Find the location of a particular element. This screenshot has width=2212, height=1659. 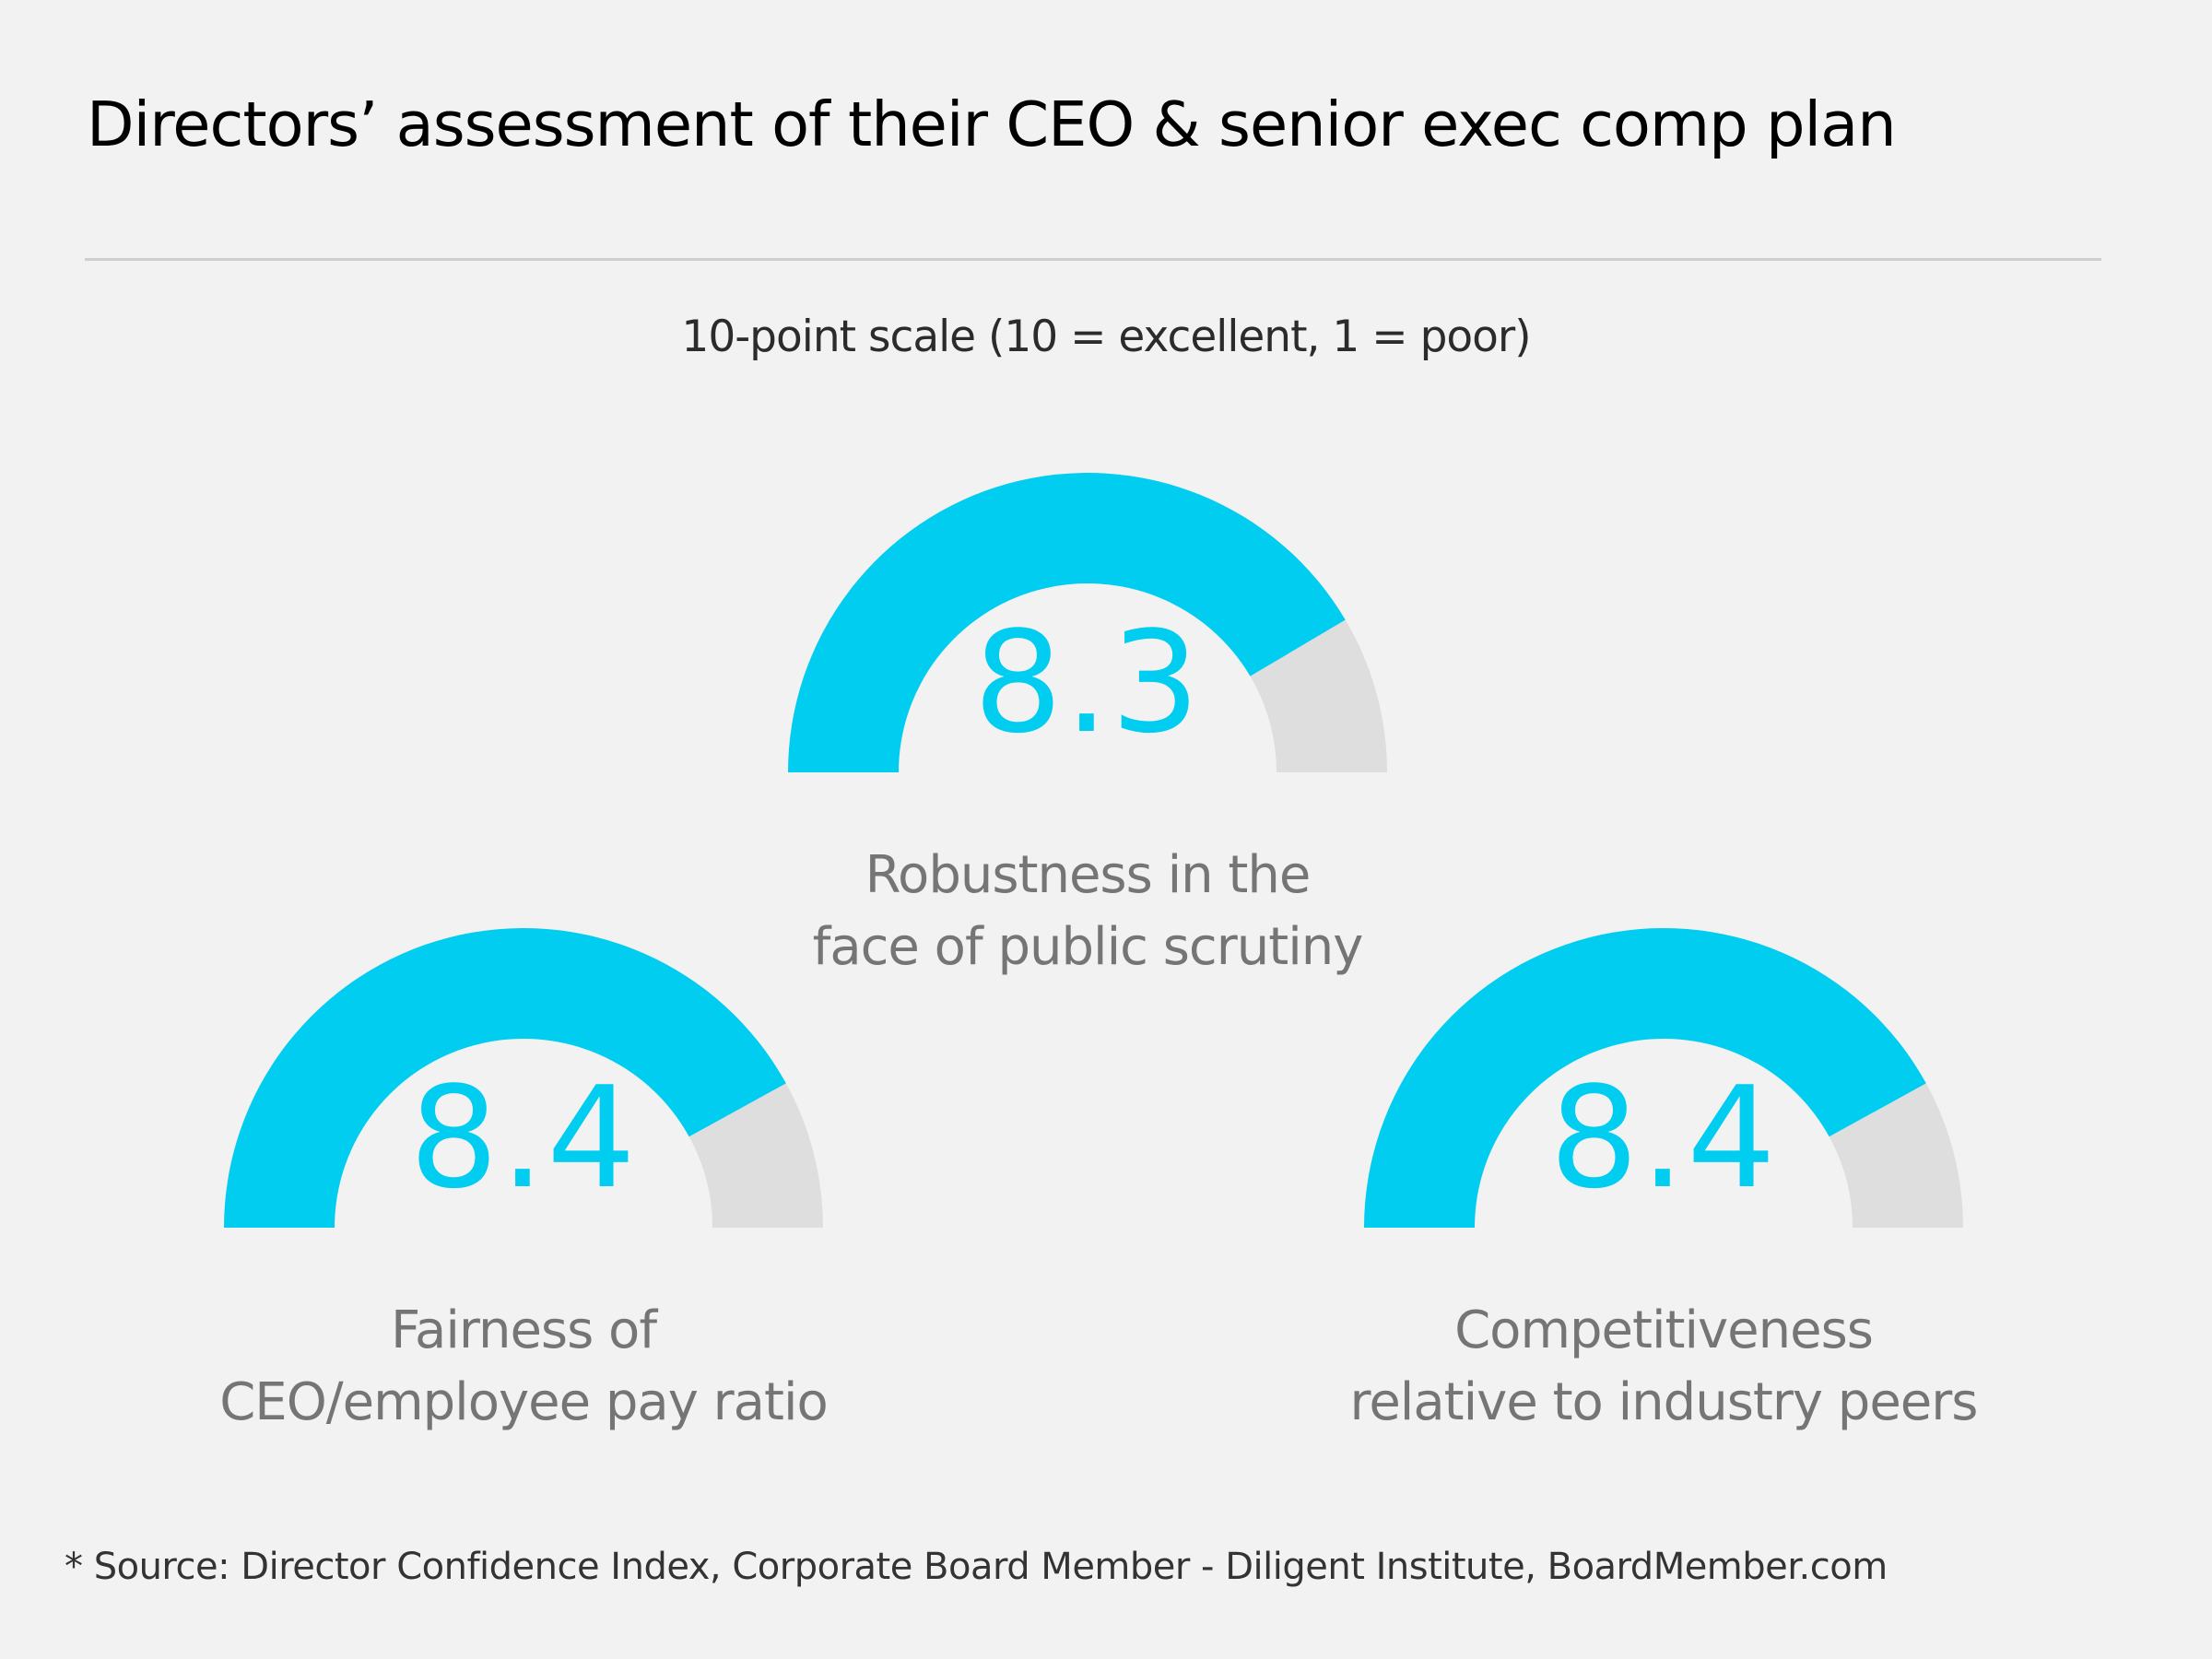

gauge-category-label: Competitiveness is located at coordinates (1663, 1330).